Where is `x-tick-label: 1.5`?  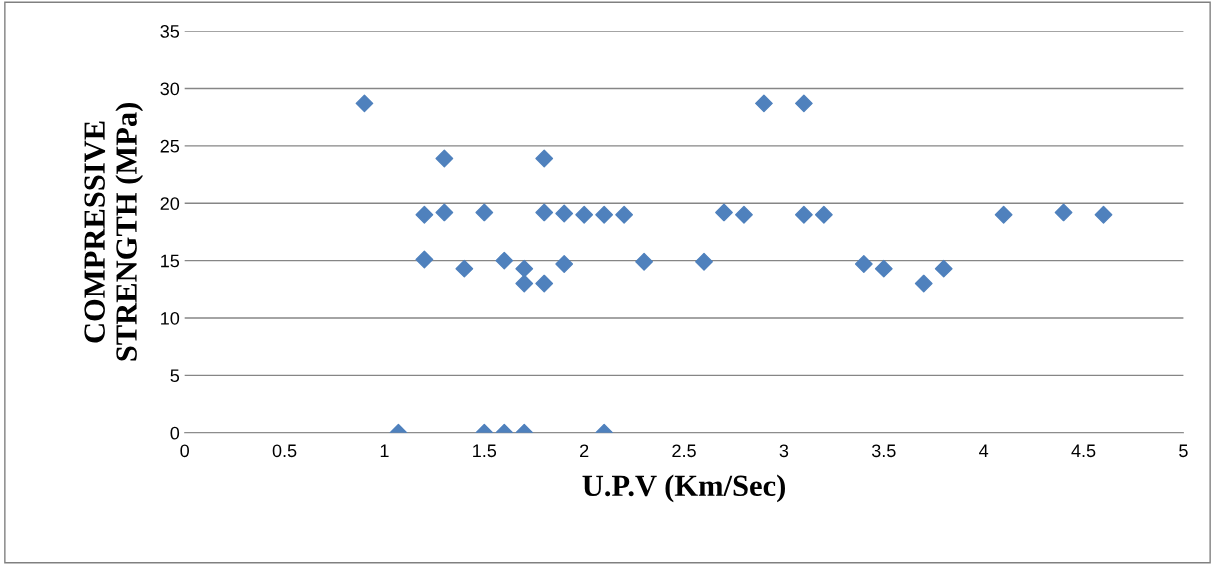
x-tick-label: 1.5 is located at coordinates (485, 451).